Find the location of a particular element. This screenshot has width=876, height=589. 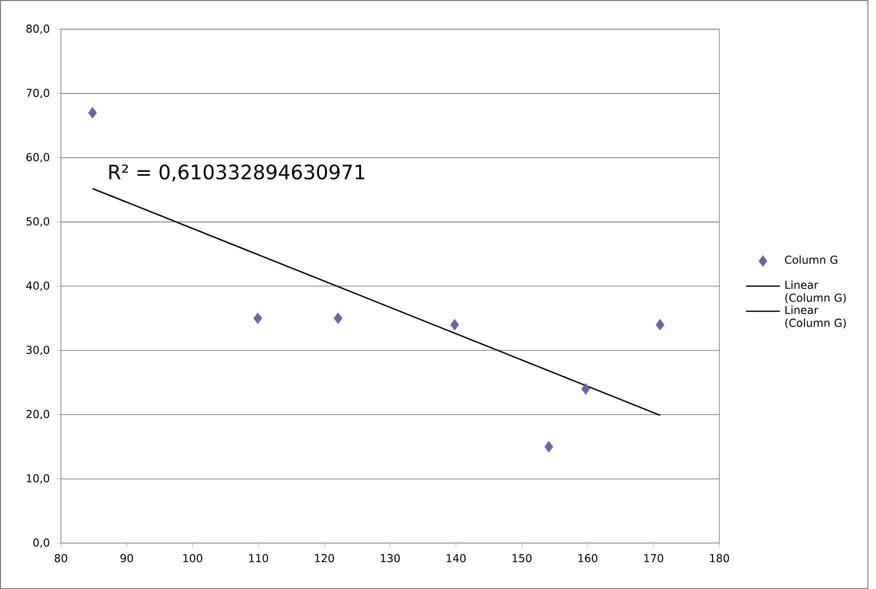

x-tick-label: 150 is located at coordinates (522, 558).